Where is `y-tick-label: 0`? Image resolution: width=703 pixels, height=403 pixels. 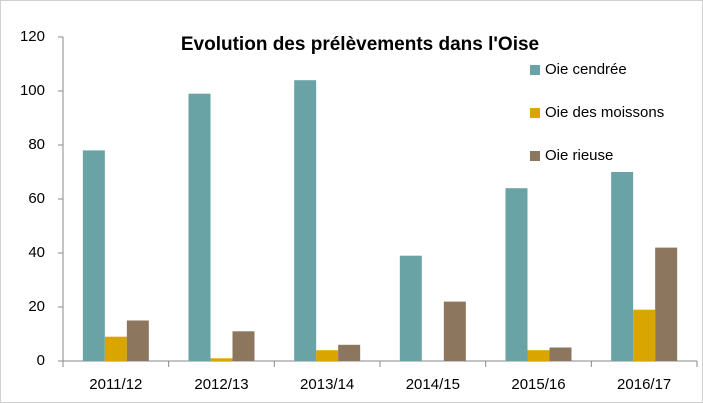
y-tick-label: 0 is located at coordinates (41, 360).